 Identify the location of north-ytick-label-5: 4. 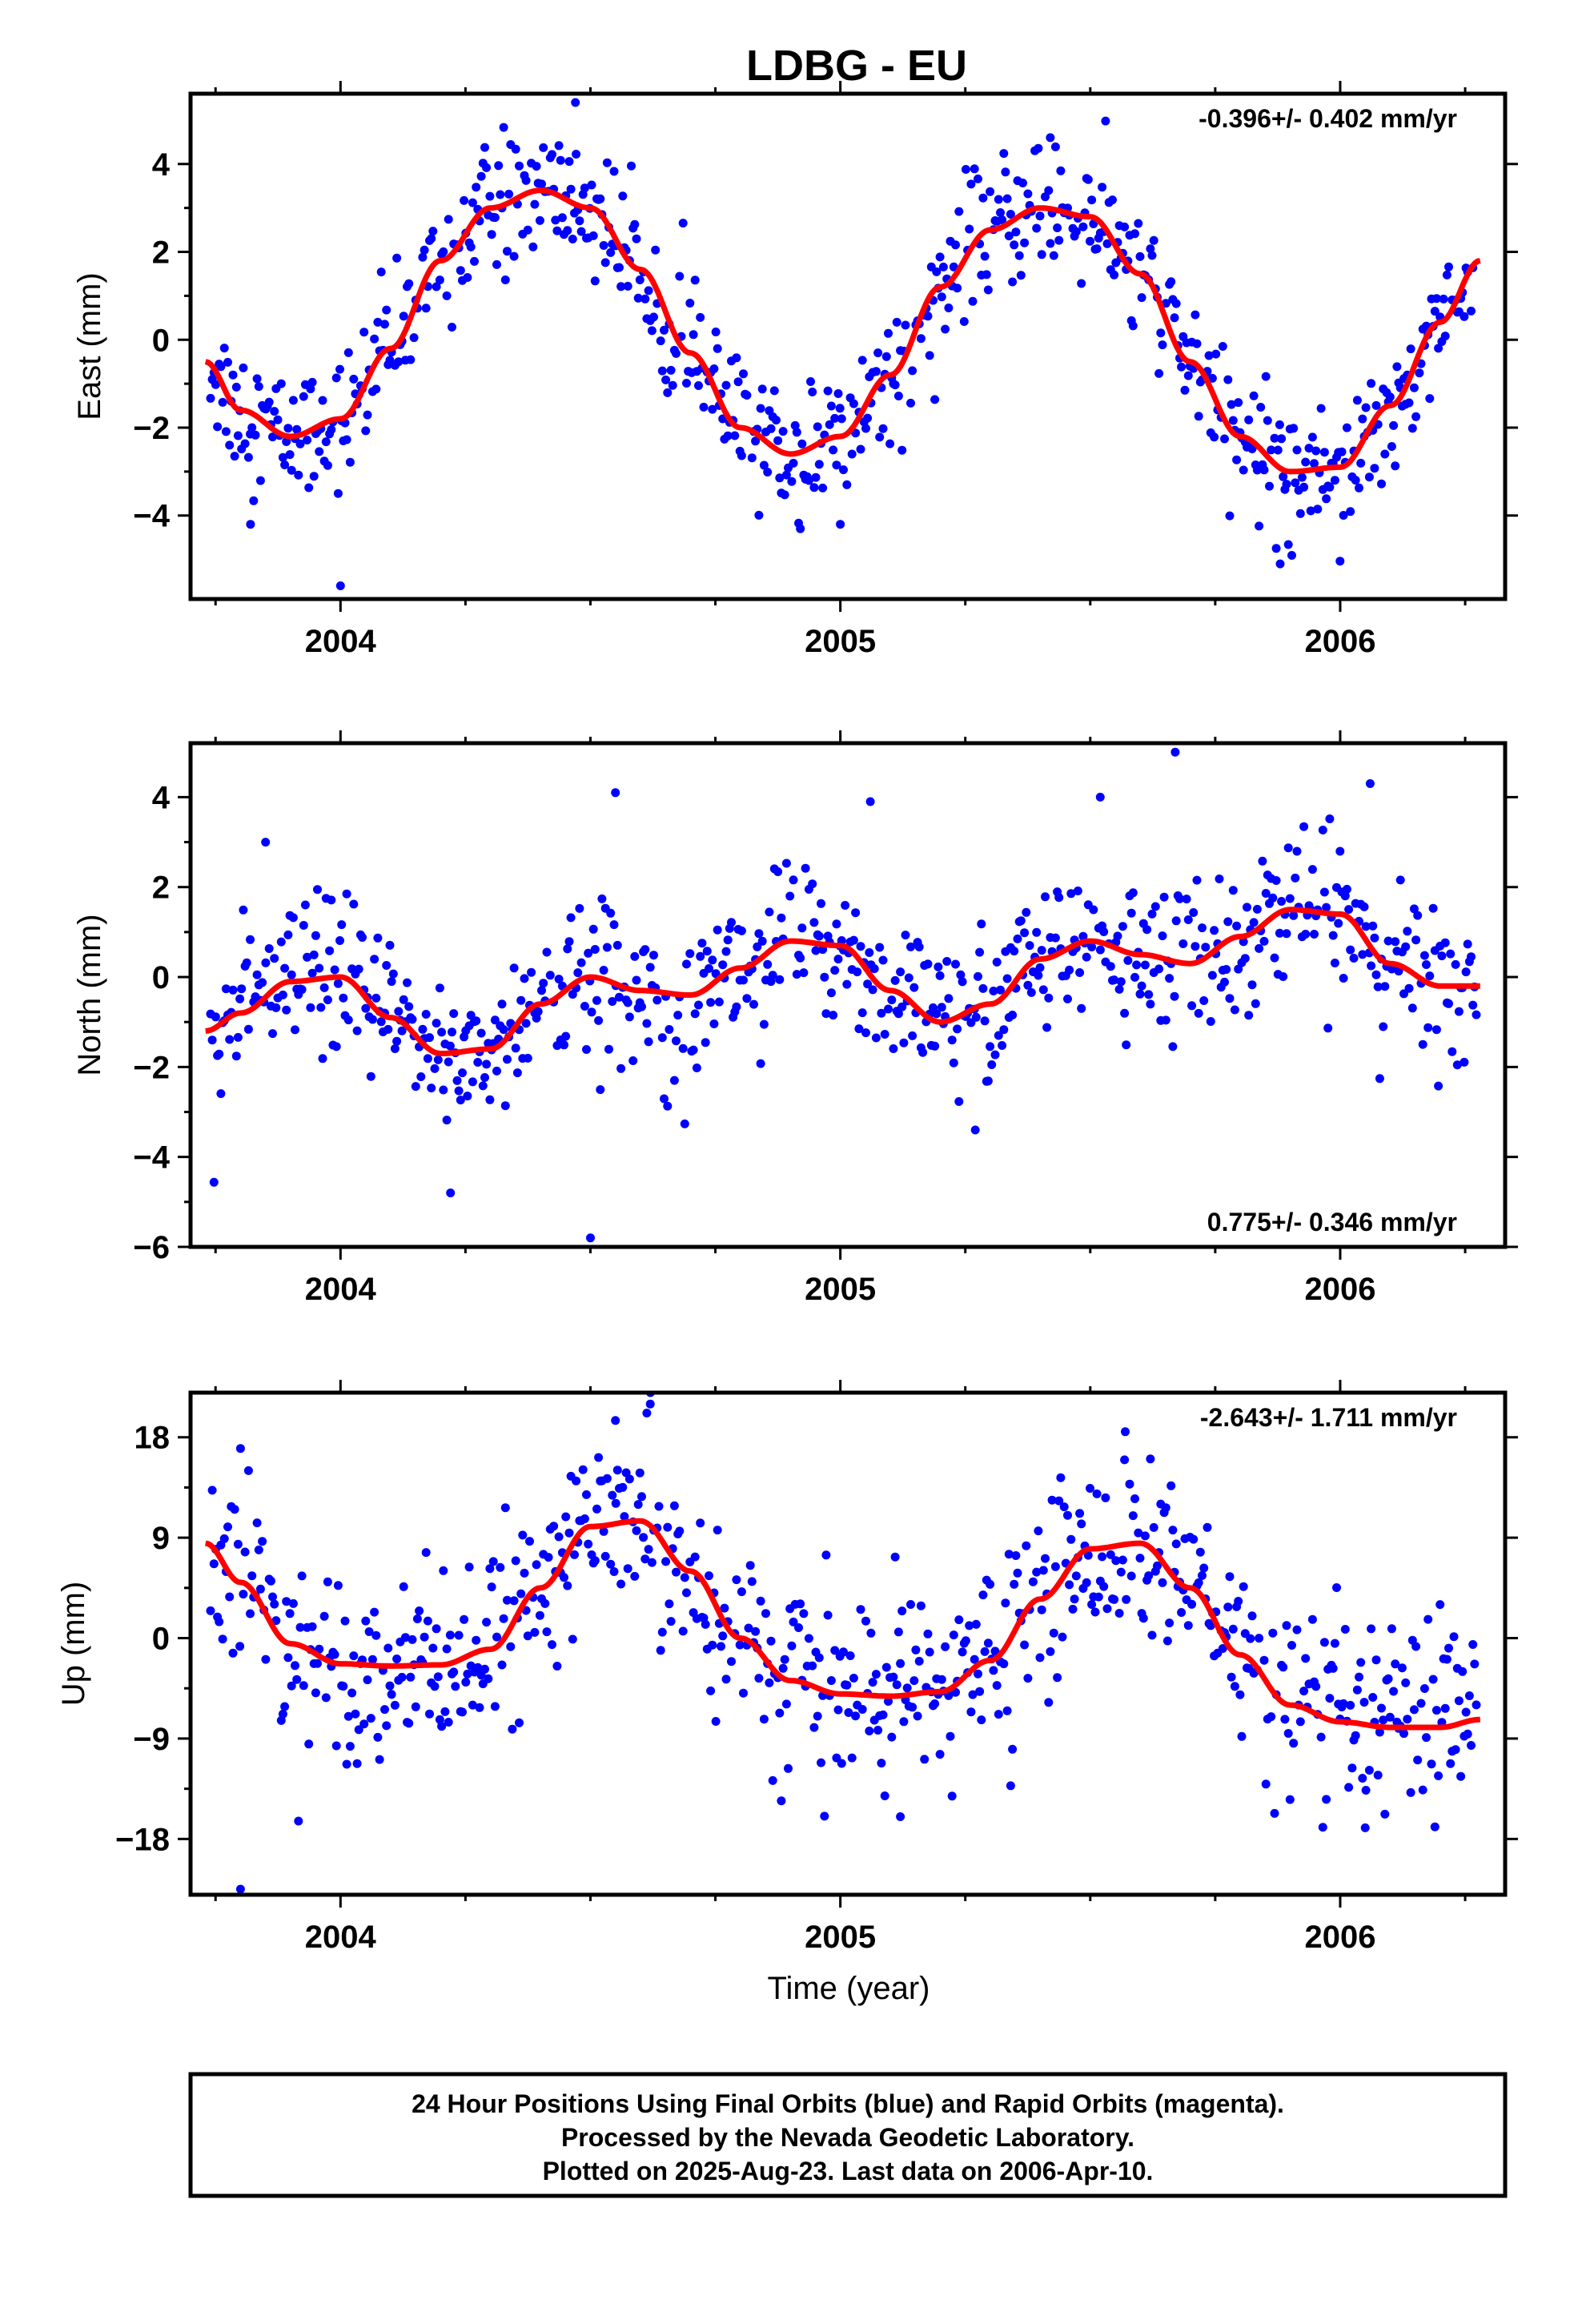
(161, 797).